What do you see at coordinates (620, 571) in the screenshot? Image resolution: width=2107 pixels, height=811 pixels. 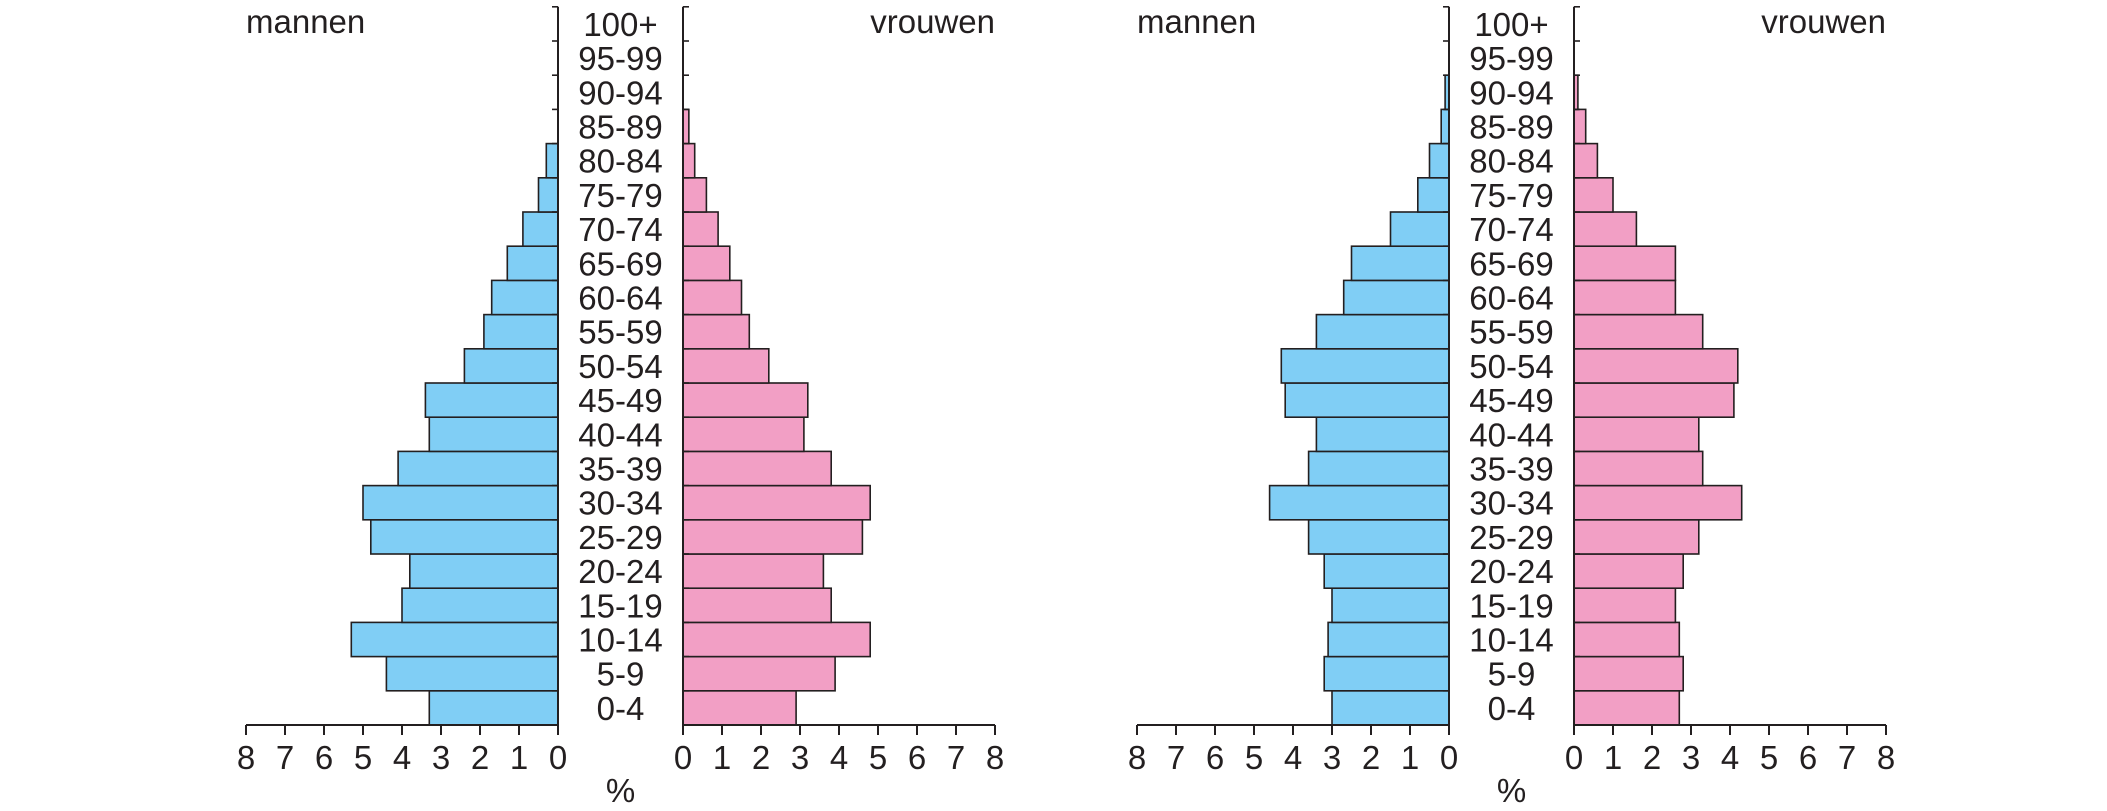 I see `age-label-20-24: 20-24` at bounding box center [620, 571].